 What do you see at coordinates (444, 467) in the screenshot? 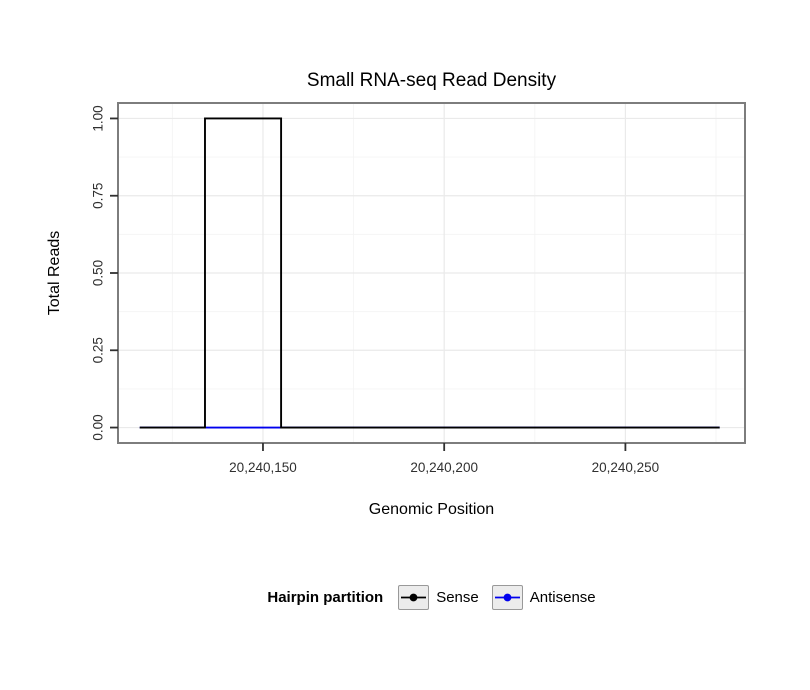
I see `x-tick-label: 20,240,200` at bounding box center [444, 467].